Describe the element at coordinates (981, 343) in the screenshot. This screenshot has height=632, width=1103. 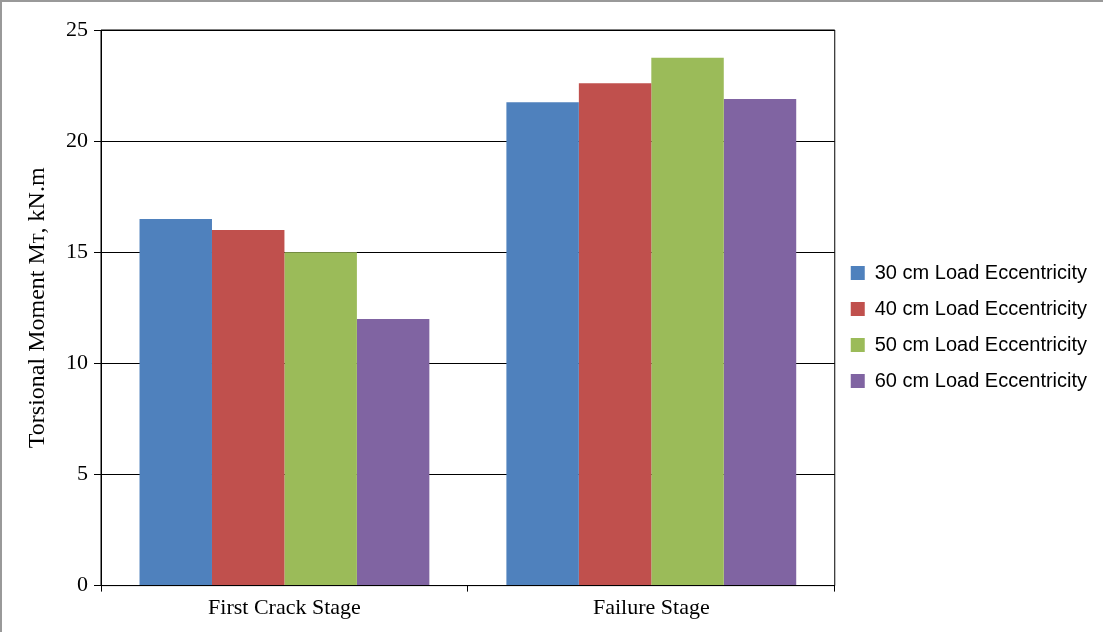
I see `legend-label: 50 cm Load Eccentricity` at that location.